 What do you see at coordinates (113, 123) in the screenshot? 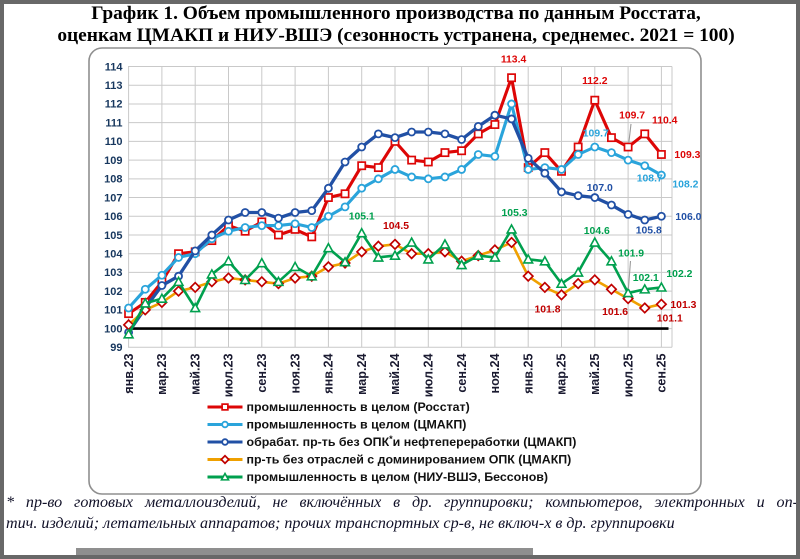
I see `y-axis-label: 111` at bounding box center [113, 123].